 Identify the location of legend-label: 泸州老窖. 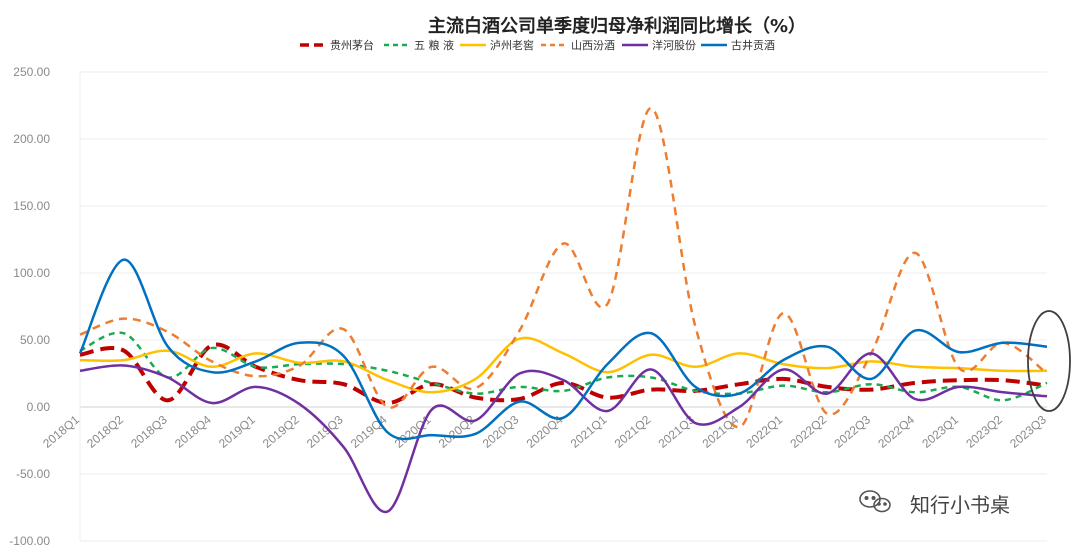
(512, 45).